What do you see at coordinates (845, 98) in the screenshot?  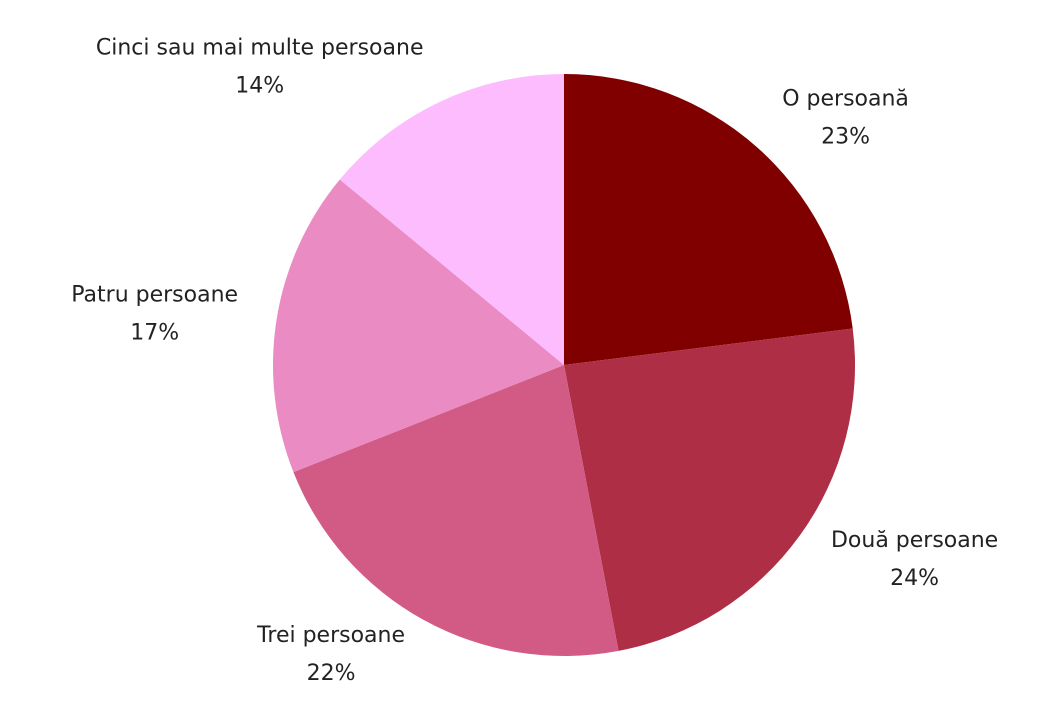 I see `slice-label: O persoană` at bounding box center [845, 98].